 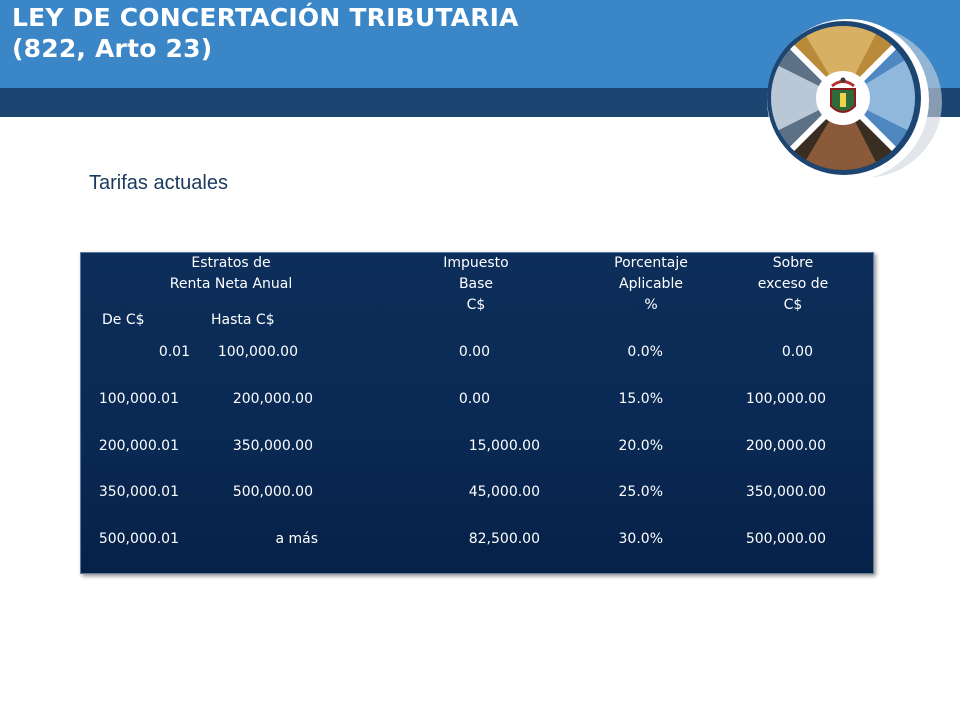 What do you see at coordinates (640, 539) in the screenshot?
I see `cell-porcentaje: 30.0%` at bounding box center [640, 539].